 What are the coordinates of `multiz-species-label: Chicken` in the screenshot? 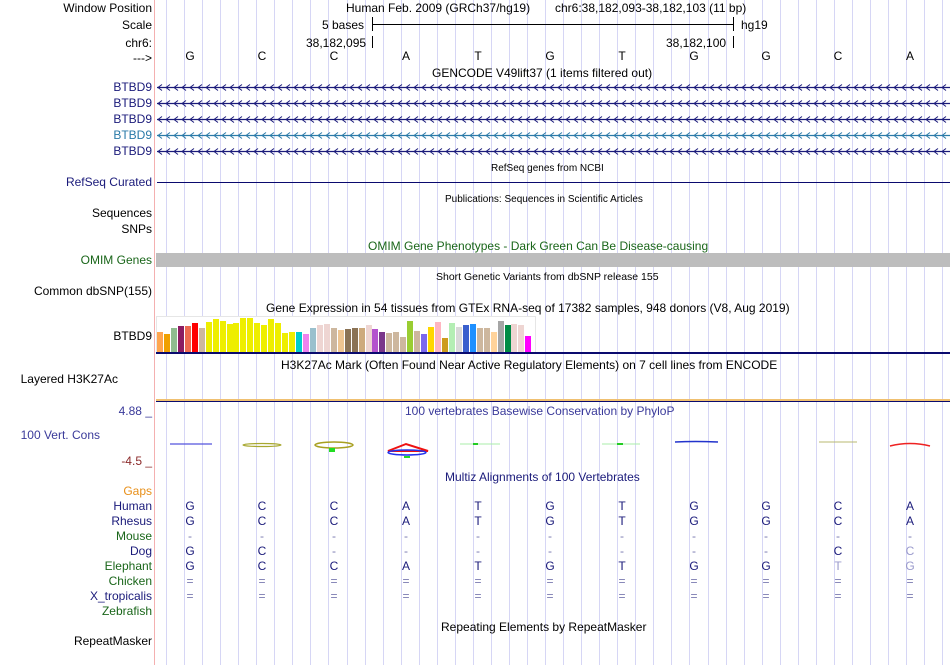 It's located at (130, 581).